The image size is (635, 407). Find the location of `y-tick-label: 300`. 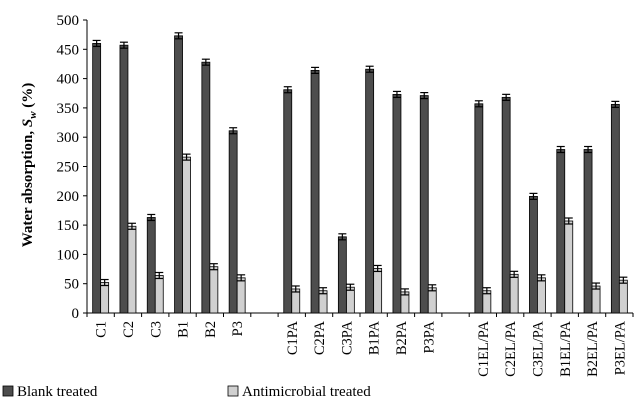

y-tick-label: 300 is located at coordinates (68, 138).